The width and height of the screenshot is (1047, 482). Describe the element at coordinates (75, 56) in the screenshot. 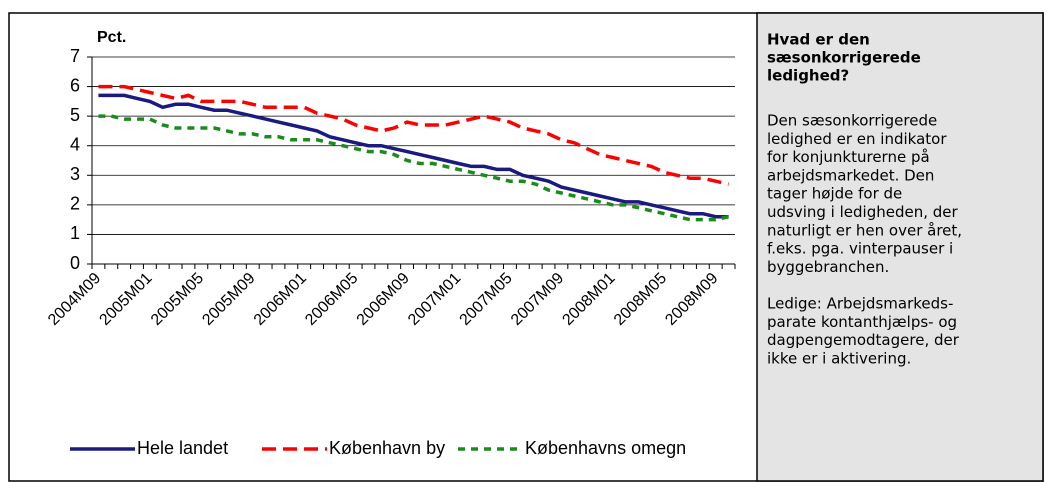

I see `y-tick-label: 7` at that location.